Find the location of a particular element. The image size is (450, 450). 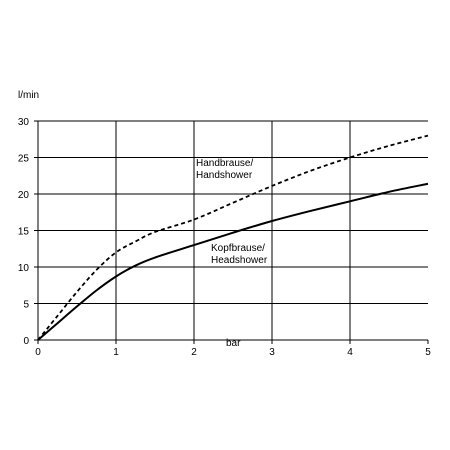

y-tick-label: 0 is located at coordinates (26, 341).